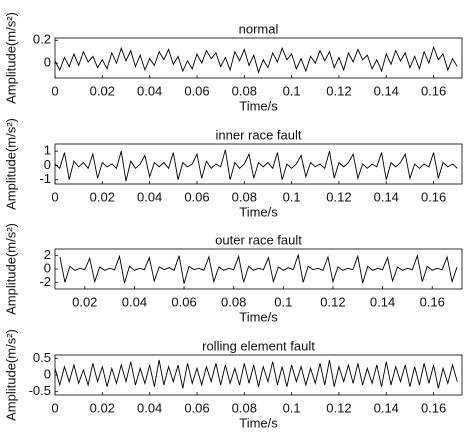 The width and height of the screenshot is (474, 434). I want to click on y-tick-label: -1, so click(45, 178).